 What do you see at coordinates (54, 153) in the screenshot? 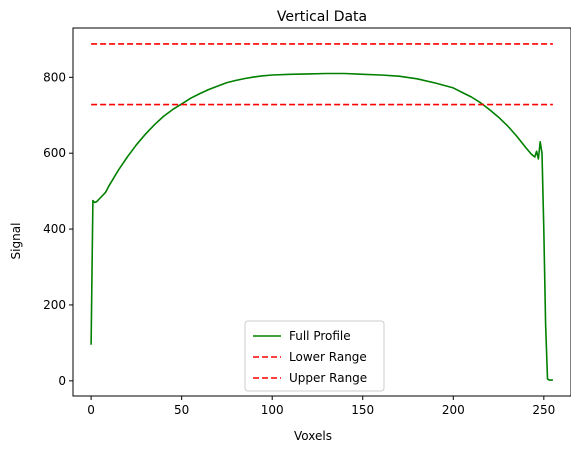
I see `y-tick-label: 600` at bounding box center [54, 153].